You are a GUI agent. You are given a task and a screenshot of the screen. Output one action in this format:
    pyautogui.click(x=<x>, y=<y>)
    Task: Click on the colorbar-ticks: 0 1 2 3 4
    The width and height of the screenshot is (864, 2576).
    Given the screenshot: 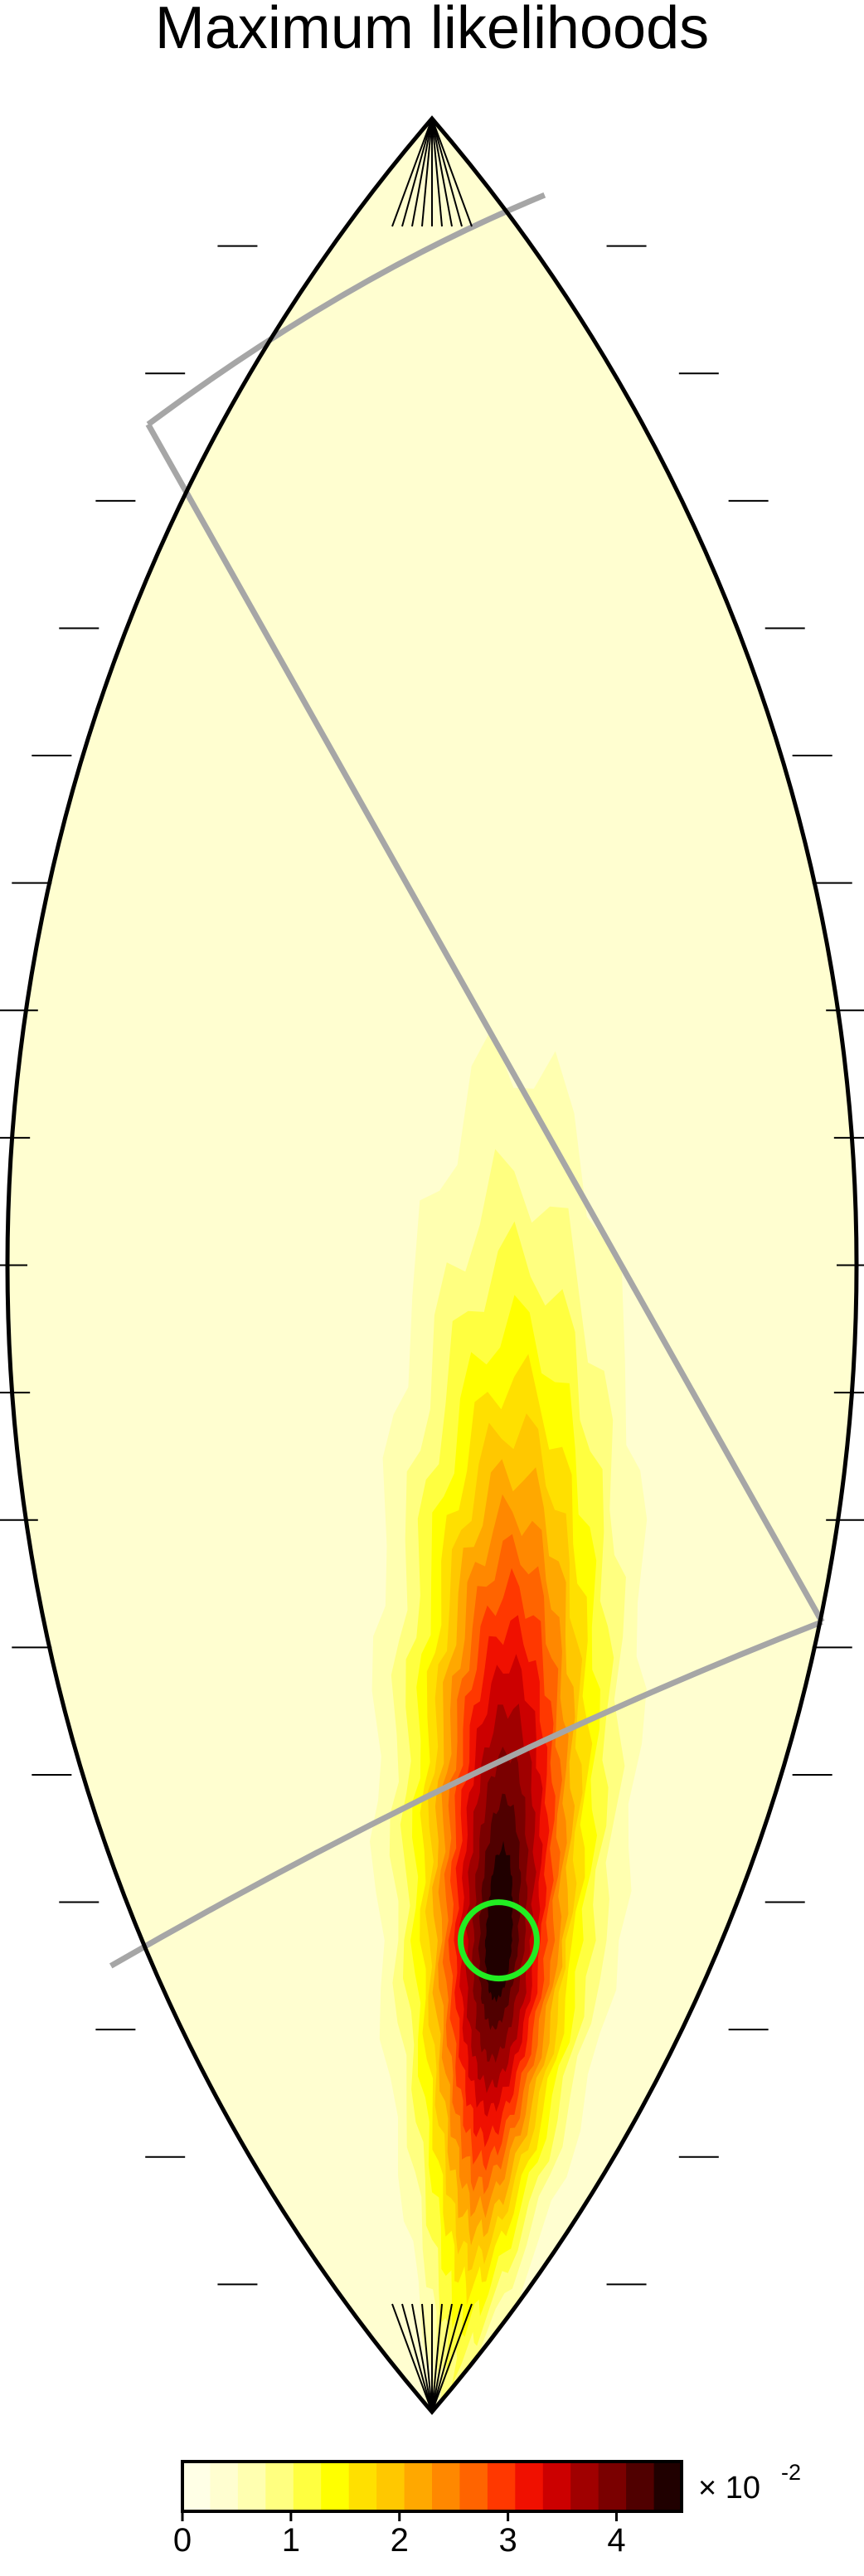 What is the action you would take?
    pyautogui.click(x=400, y=2535)
    